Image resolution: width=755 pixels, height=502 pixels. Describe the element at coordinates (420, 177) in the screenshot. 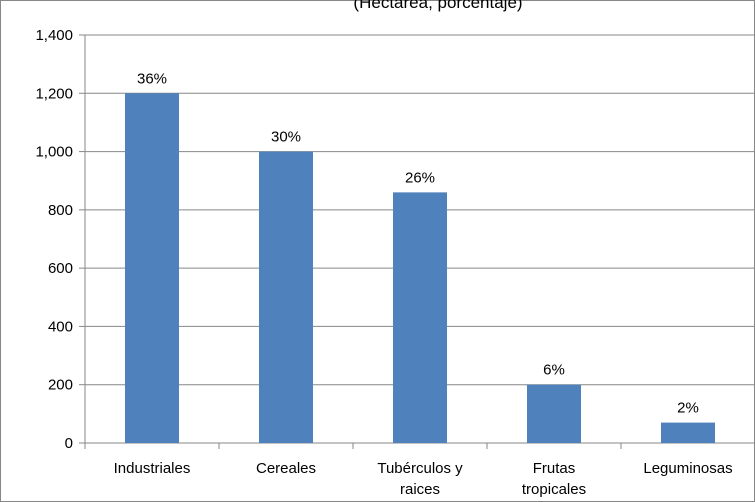

I see `data-label: 26%` at that location.